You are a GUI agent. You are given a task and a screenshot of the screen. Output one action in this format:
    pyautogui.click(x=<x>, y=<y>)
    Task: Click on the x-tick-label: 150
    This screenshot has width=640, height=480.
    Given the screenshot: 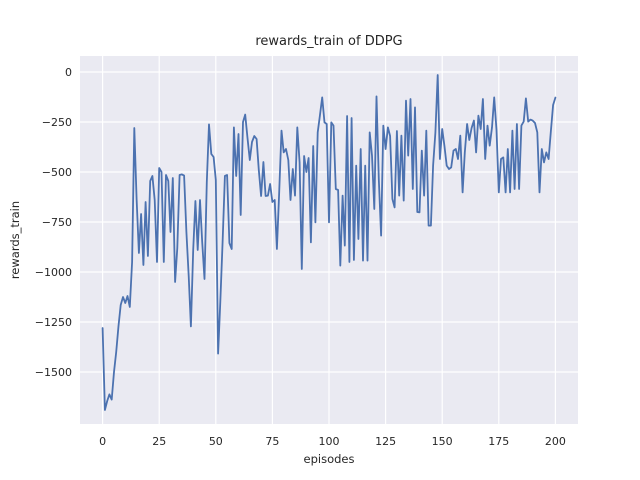 What is the action you would take?
    pyautogui.click(x=442, y=441)
    